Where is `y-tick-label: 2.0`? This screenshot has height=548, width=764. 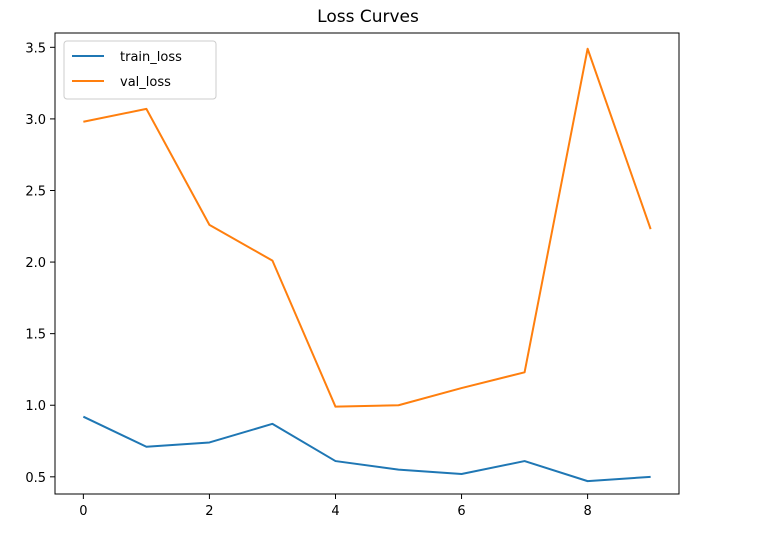 y-tick-label: 2.0 is located at coordinates (35, 263).